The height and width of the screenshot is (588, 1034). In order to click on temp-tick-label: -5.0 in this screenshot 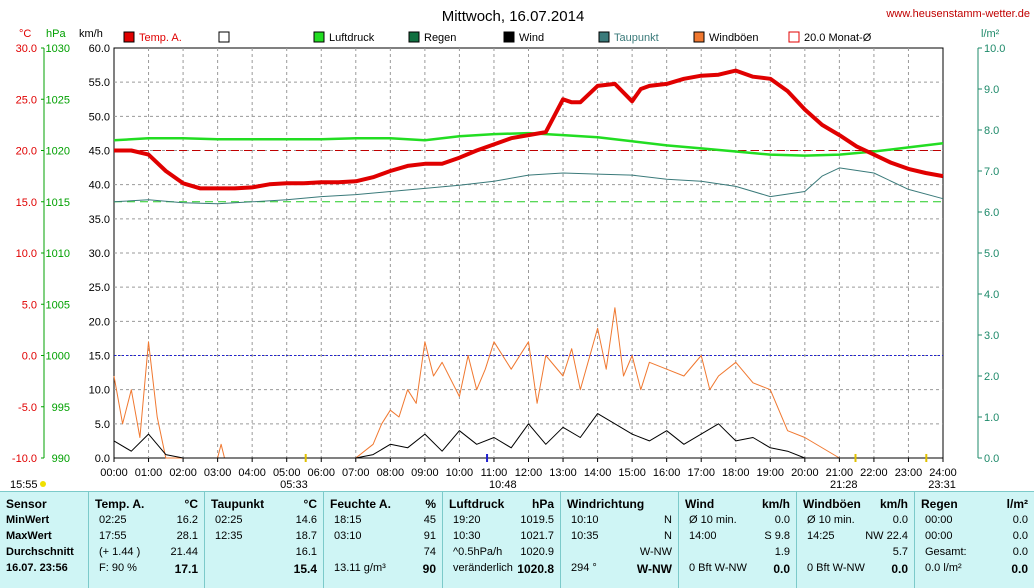, I will do `click(27, 408)`.